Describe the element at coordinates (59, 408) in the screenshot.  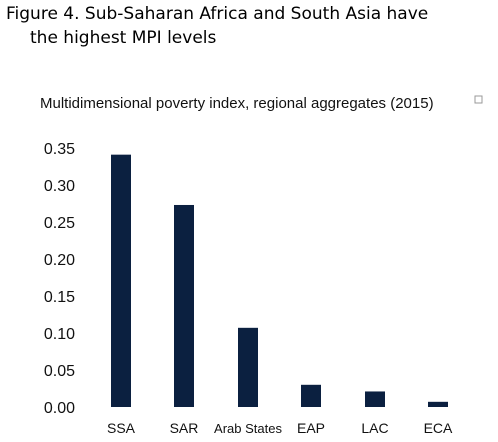
I see `y-tick-label: 0.00` at that location.